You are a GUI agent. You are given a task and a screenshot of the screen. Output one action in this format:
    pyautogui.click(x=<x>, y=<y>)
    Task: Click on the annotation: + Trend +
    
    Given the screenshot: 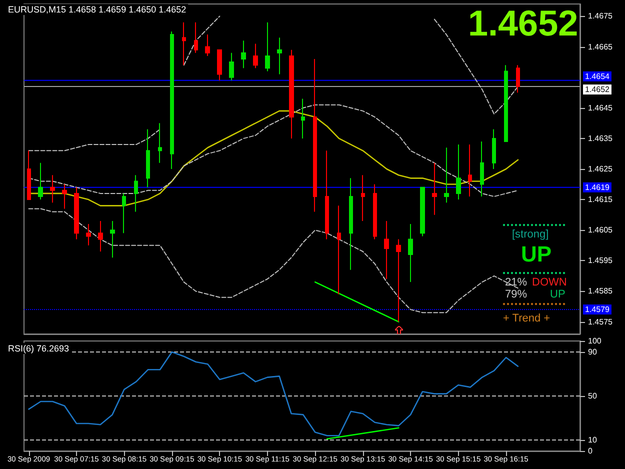 What is the action you would take?
    pyautogui.click(x=526, y=318)
    